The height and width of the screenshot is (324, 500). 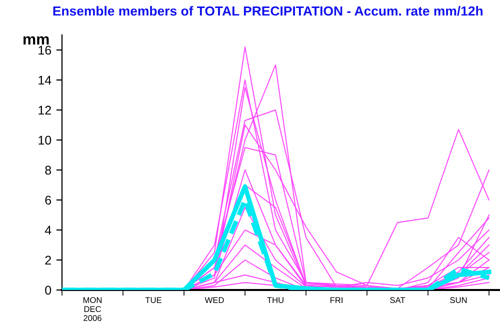 I want to click on y-tick-label: 16, so click(x=45, y=50).